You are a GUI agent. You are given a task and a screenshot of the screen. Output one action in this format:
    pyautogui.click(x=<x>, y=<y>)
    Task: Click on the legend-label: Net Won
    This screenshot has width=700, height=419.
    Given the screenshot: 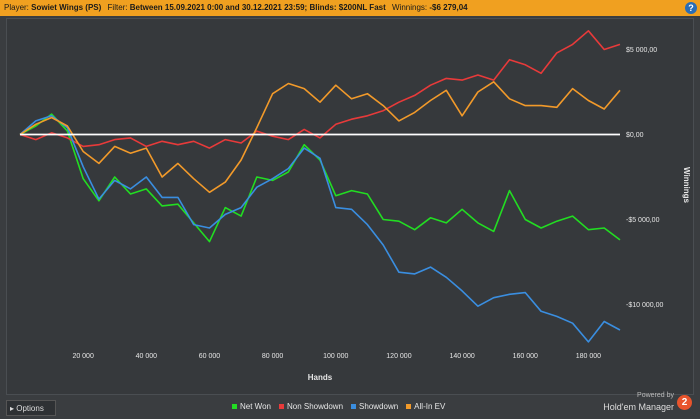 What is the action you would take?
    pyautogui.click(x=255, y=406)
    